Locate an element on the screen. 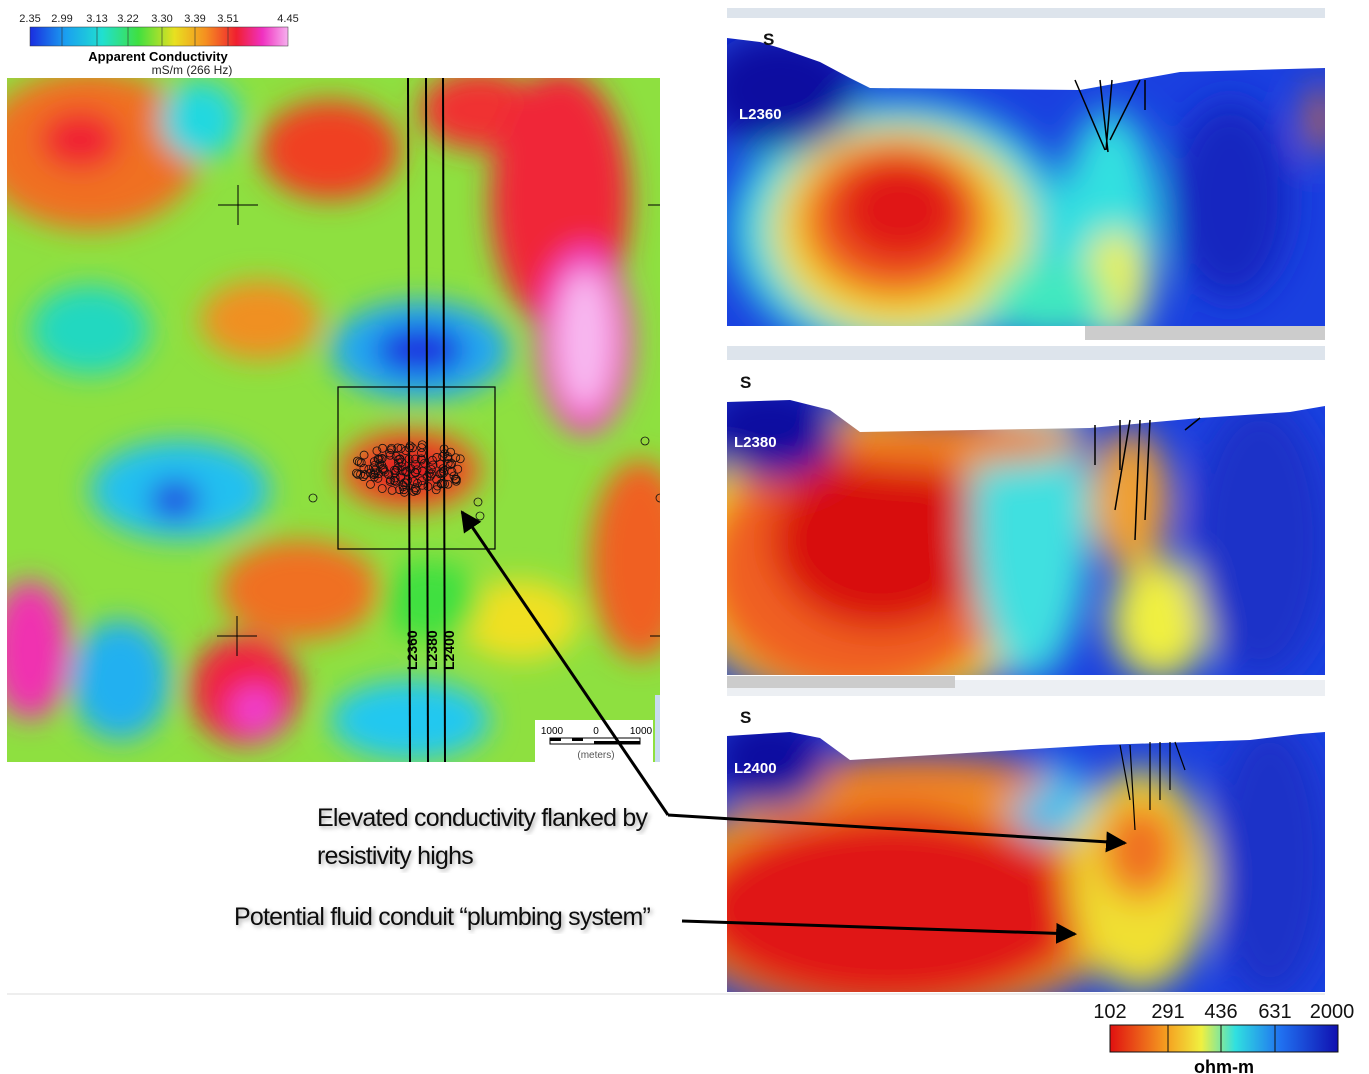 The height and width of the screenshot is (1074, 1369). conductivity-units: mS/m (266 Hz) is located at coordinates (192, 70).